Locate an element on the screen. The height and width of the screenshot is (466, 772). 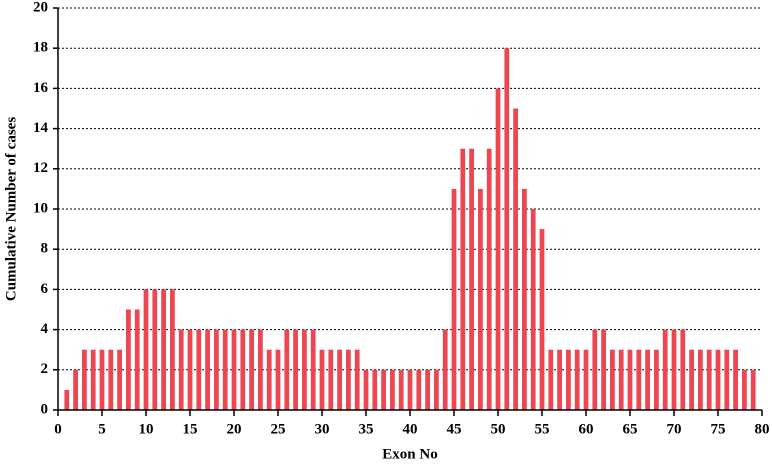
x-tick-label: 55 is located at coordinates (542, 429).